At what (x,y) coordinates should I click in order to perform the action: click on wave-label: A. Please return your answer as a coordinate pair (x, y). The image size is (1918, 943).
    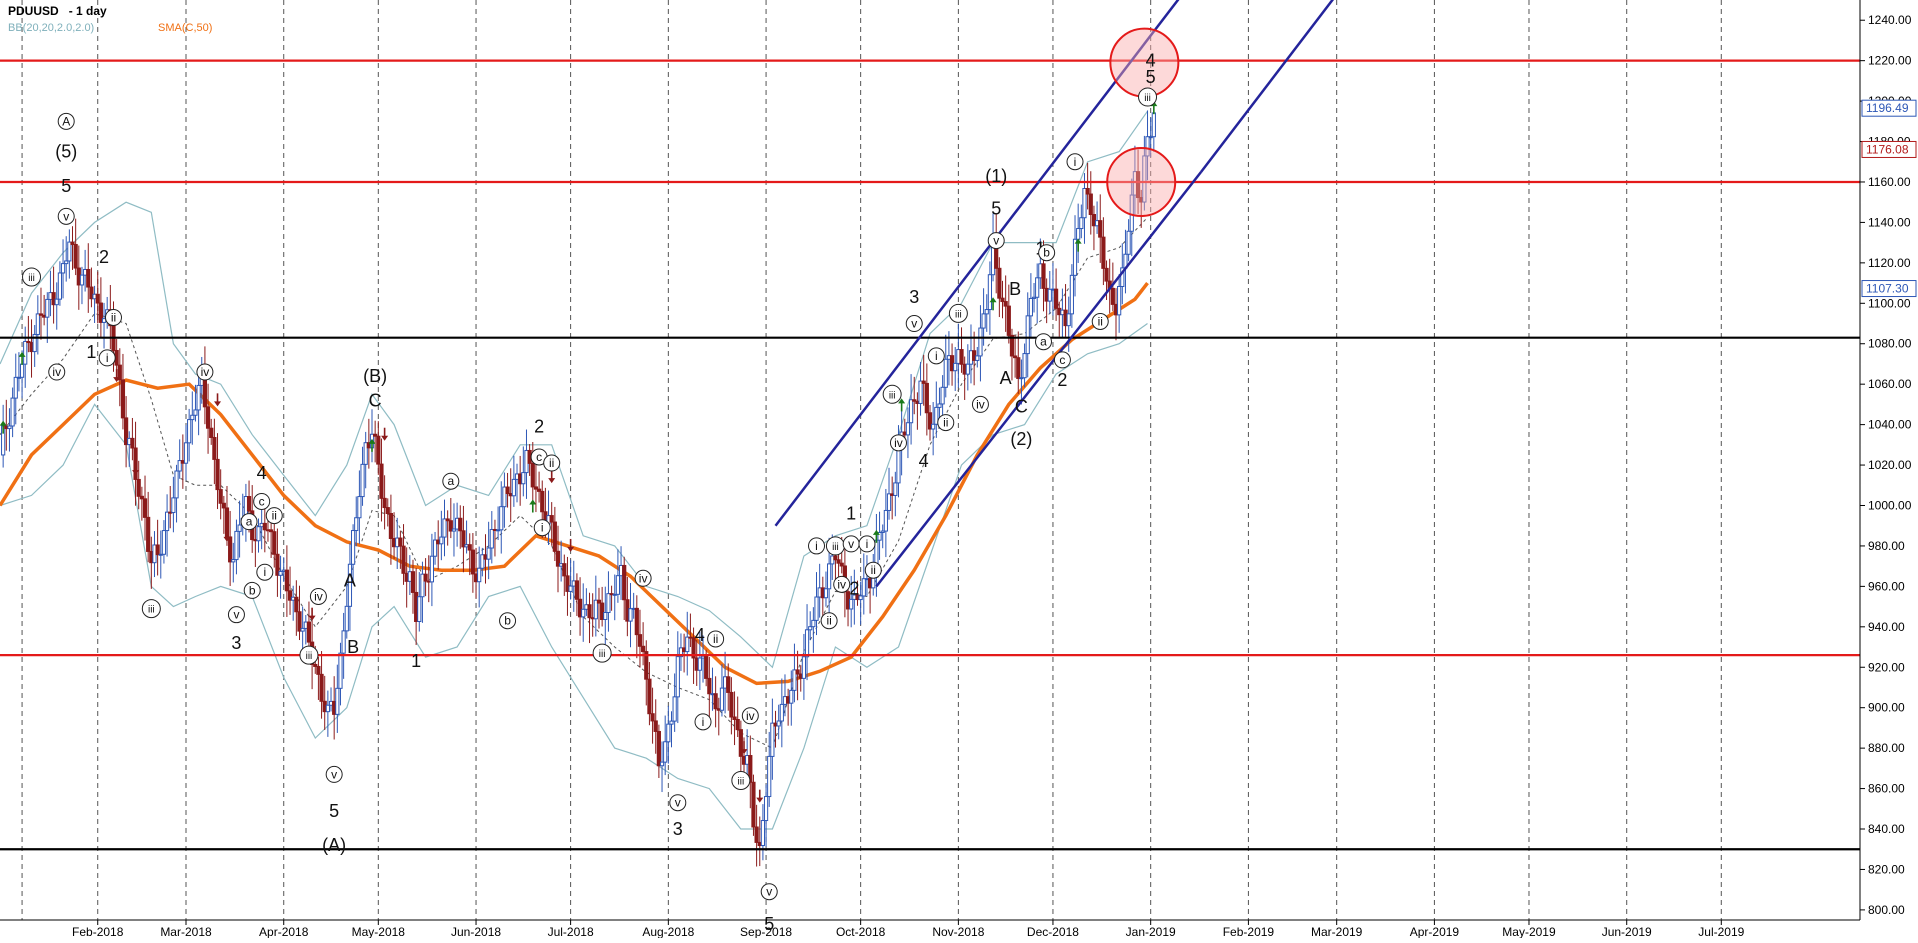
    Looking at the image, I should click on (1006, 378).